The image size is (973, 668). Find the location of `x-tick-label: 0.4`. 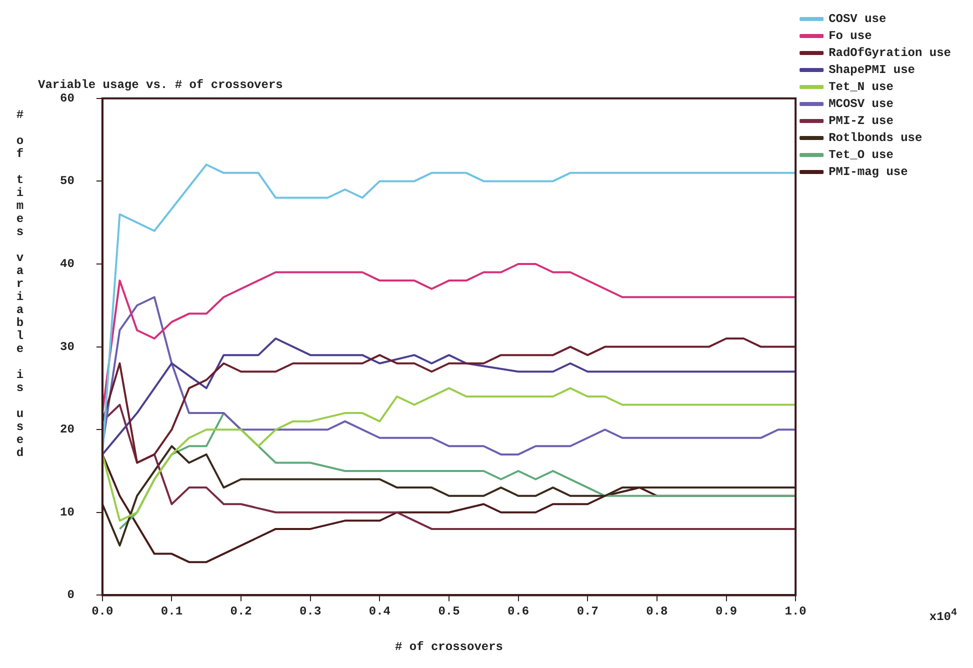

x-tick-label: 0.4 is located at coordinates (379, 611).